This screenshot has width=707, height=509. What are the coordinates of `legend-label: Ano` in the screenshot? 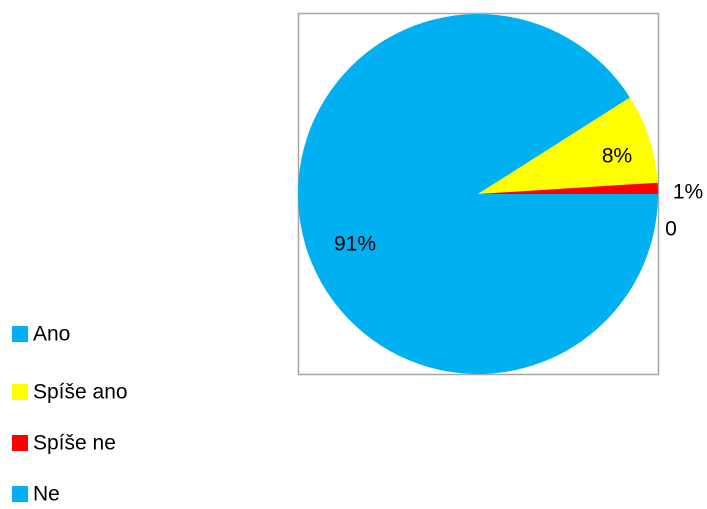 It's located at (51, 334).